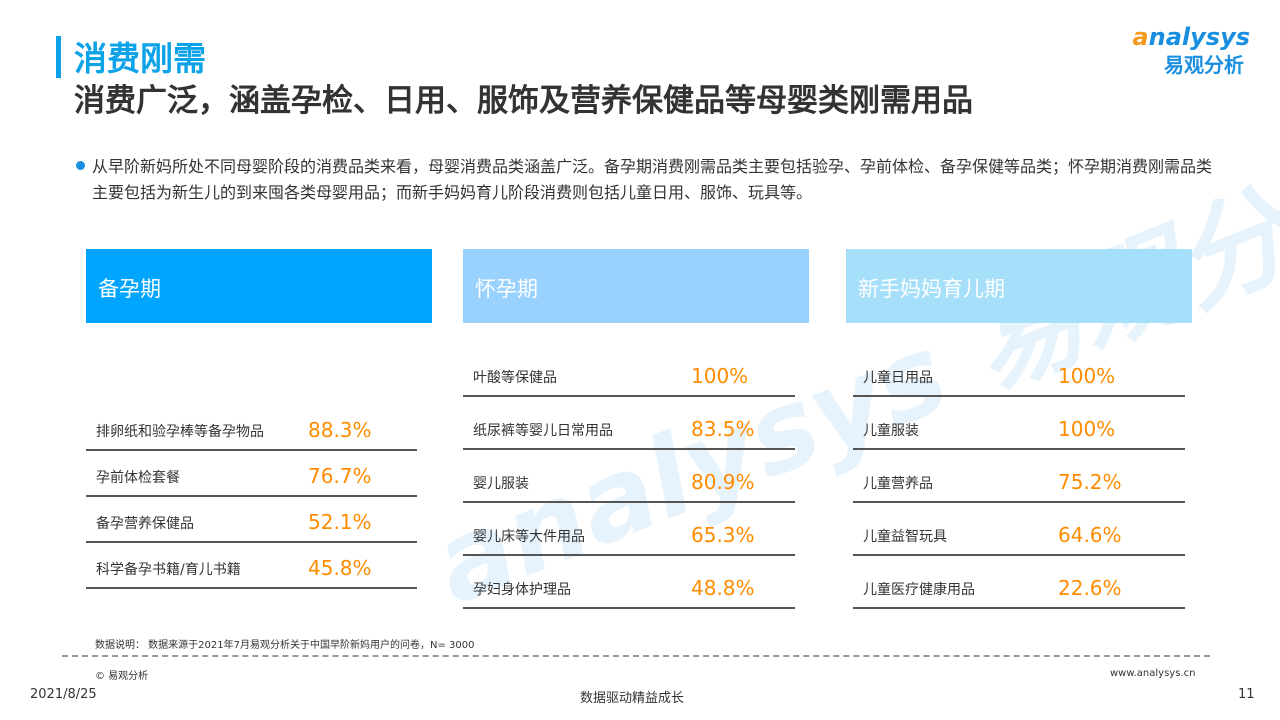 This screenshot has width=1280, height=720. Describe the element at coordinates (629, 536) in the screenshot. I see `list-item: 婴儿床等大件用品 65.3%` at that location.